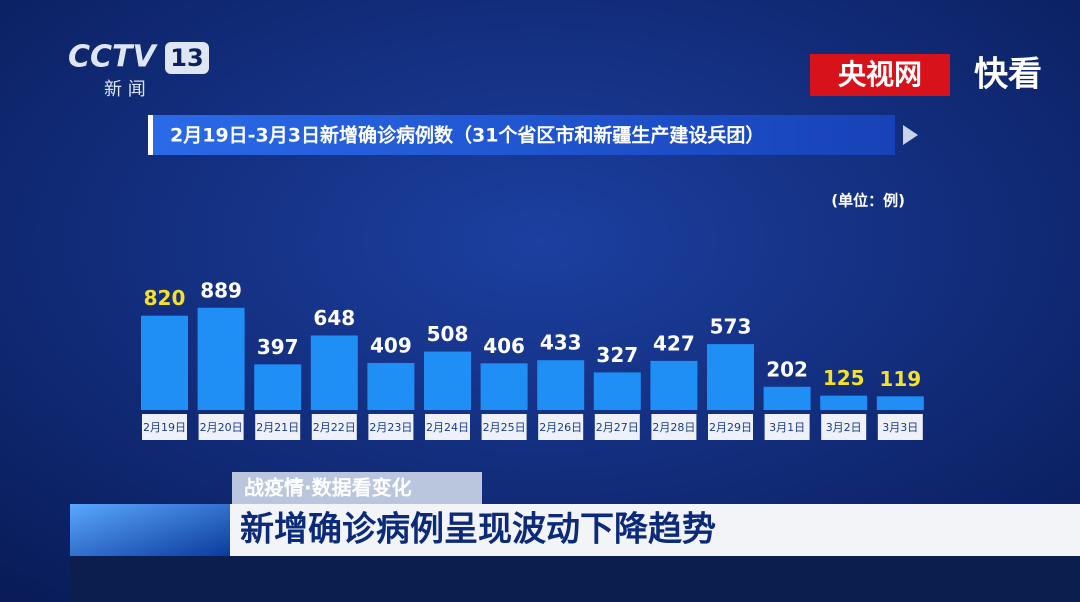 The width and height of the screenshot is (1080, 602). I want to click on x-tick-label: 2月20日, so click(221, 427).